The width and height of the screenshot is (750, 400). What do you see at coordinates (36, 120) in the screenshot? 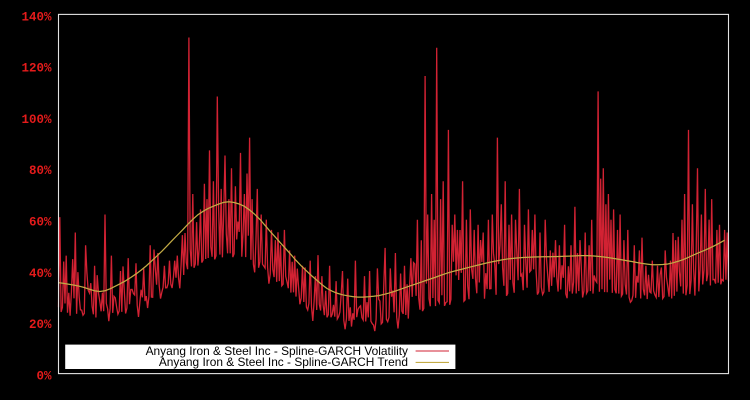
I see `svg-text: 100%` at bounding box center [36, 120].